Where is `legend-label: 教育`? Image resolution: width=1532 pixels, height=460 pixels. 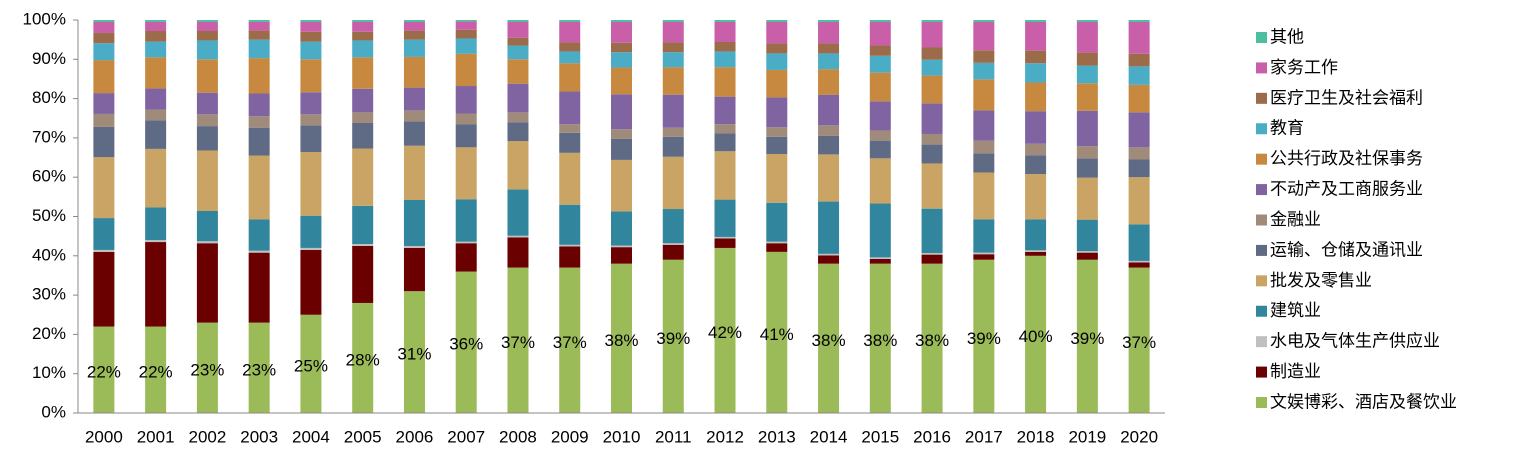
legend-label: 教育 is located at coordinates (1287, 128).